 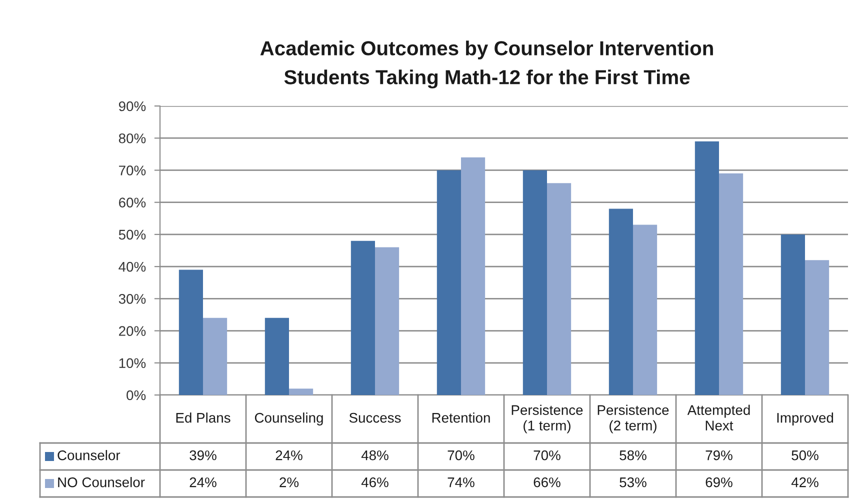 I want to click on x-tick-label: Improved, so click(x=805, y=419).